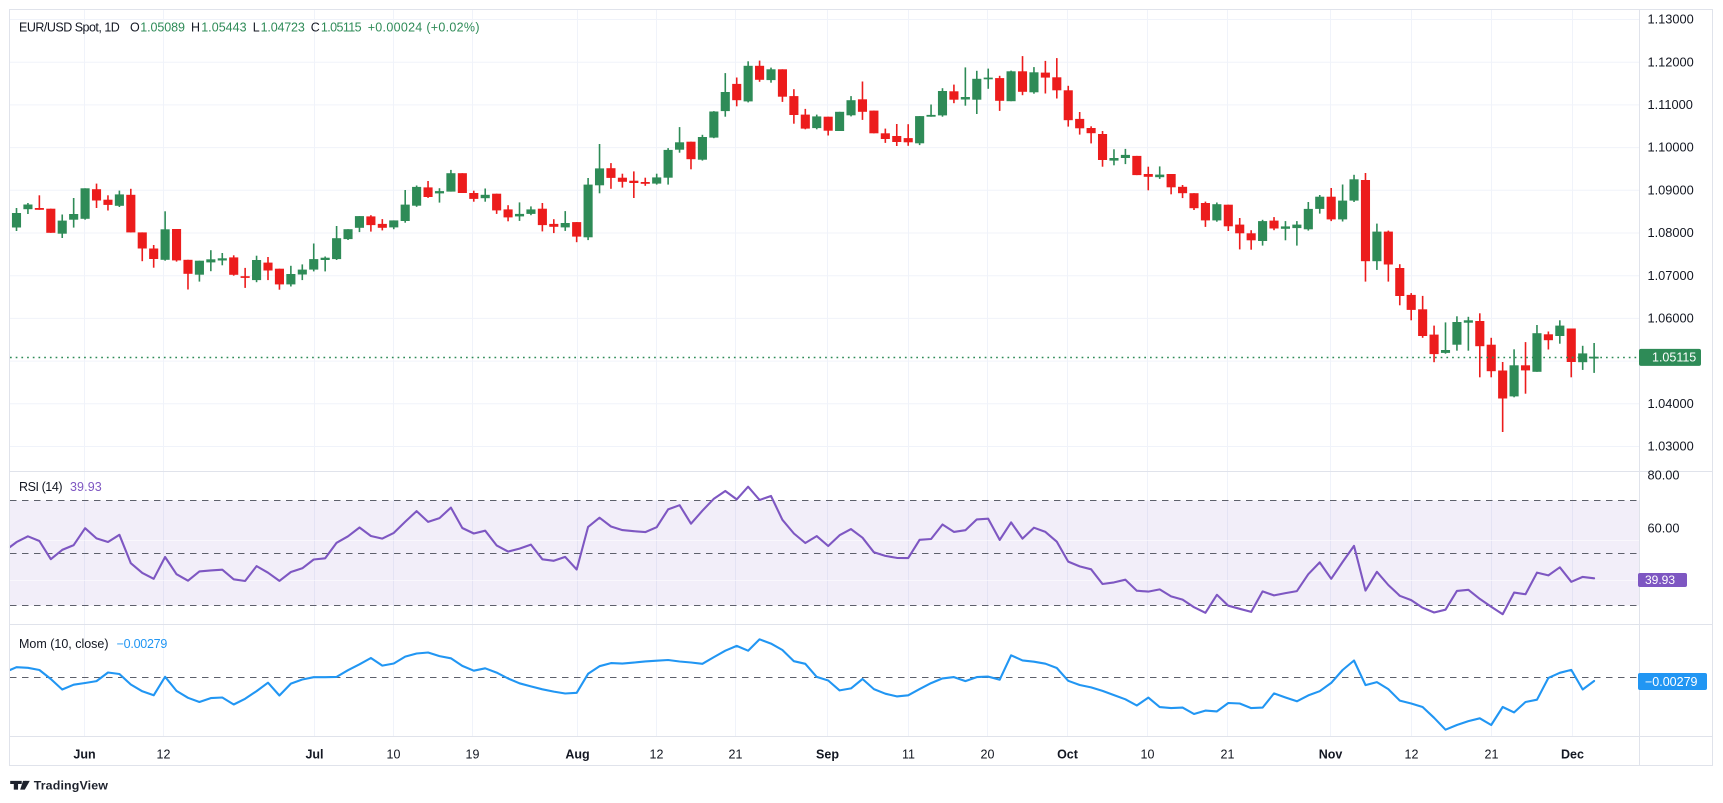 Image resolution: width=1723 pixels, height=803 pixels. I want to click on svg-text: 80.00, so click(1664, 475).